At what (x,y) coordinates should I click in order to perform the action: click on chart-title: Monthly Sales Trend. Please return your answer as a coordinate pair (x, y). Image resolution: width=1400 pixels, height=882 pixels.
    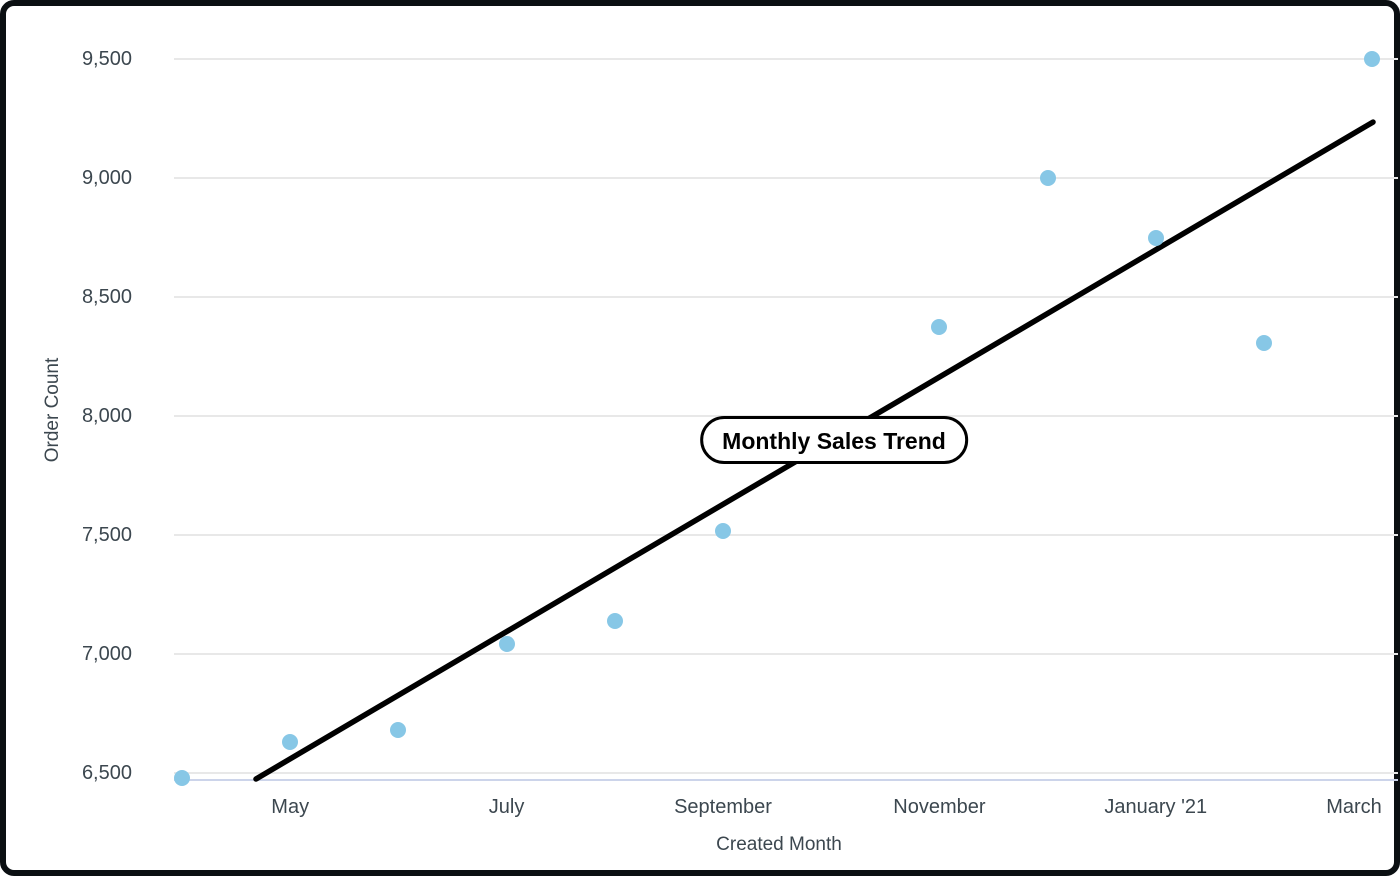
    Looking at the image, I should click on (834, 441).